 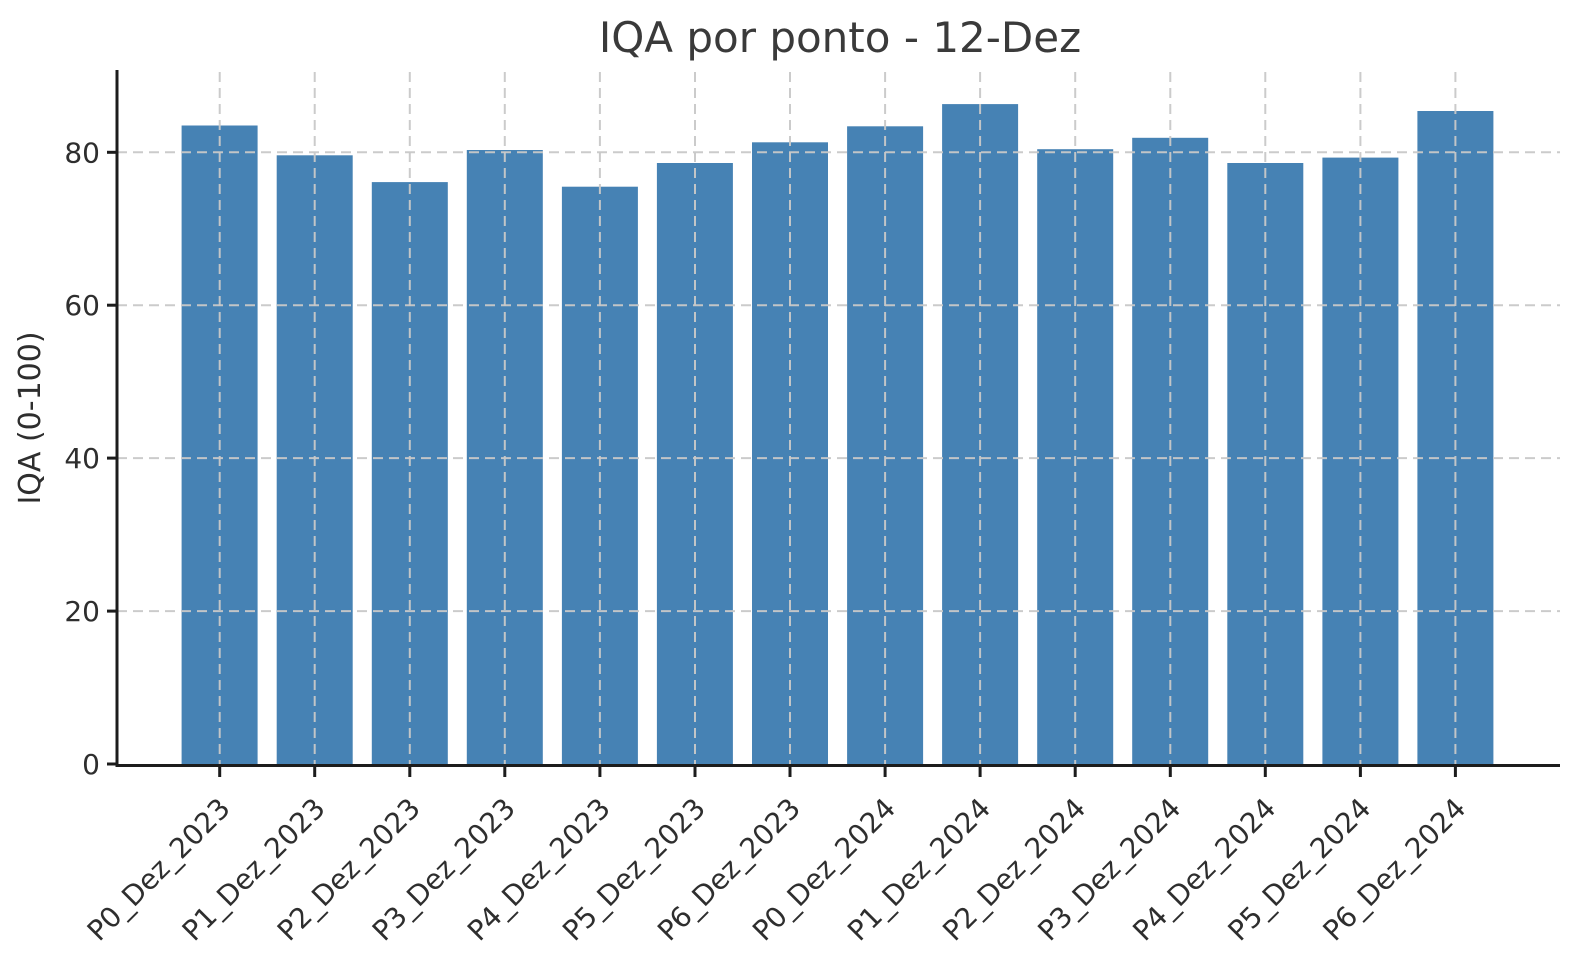 What do you see at coordinates (840, 37) in the screenshot?
I see `chart-title: IQA por ponto - 12-Dez` at bounding box center [840, 37].